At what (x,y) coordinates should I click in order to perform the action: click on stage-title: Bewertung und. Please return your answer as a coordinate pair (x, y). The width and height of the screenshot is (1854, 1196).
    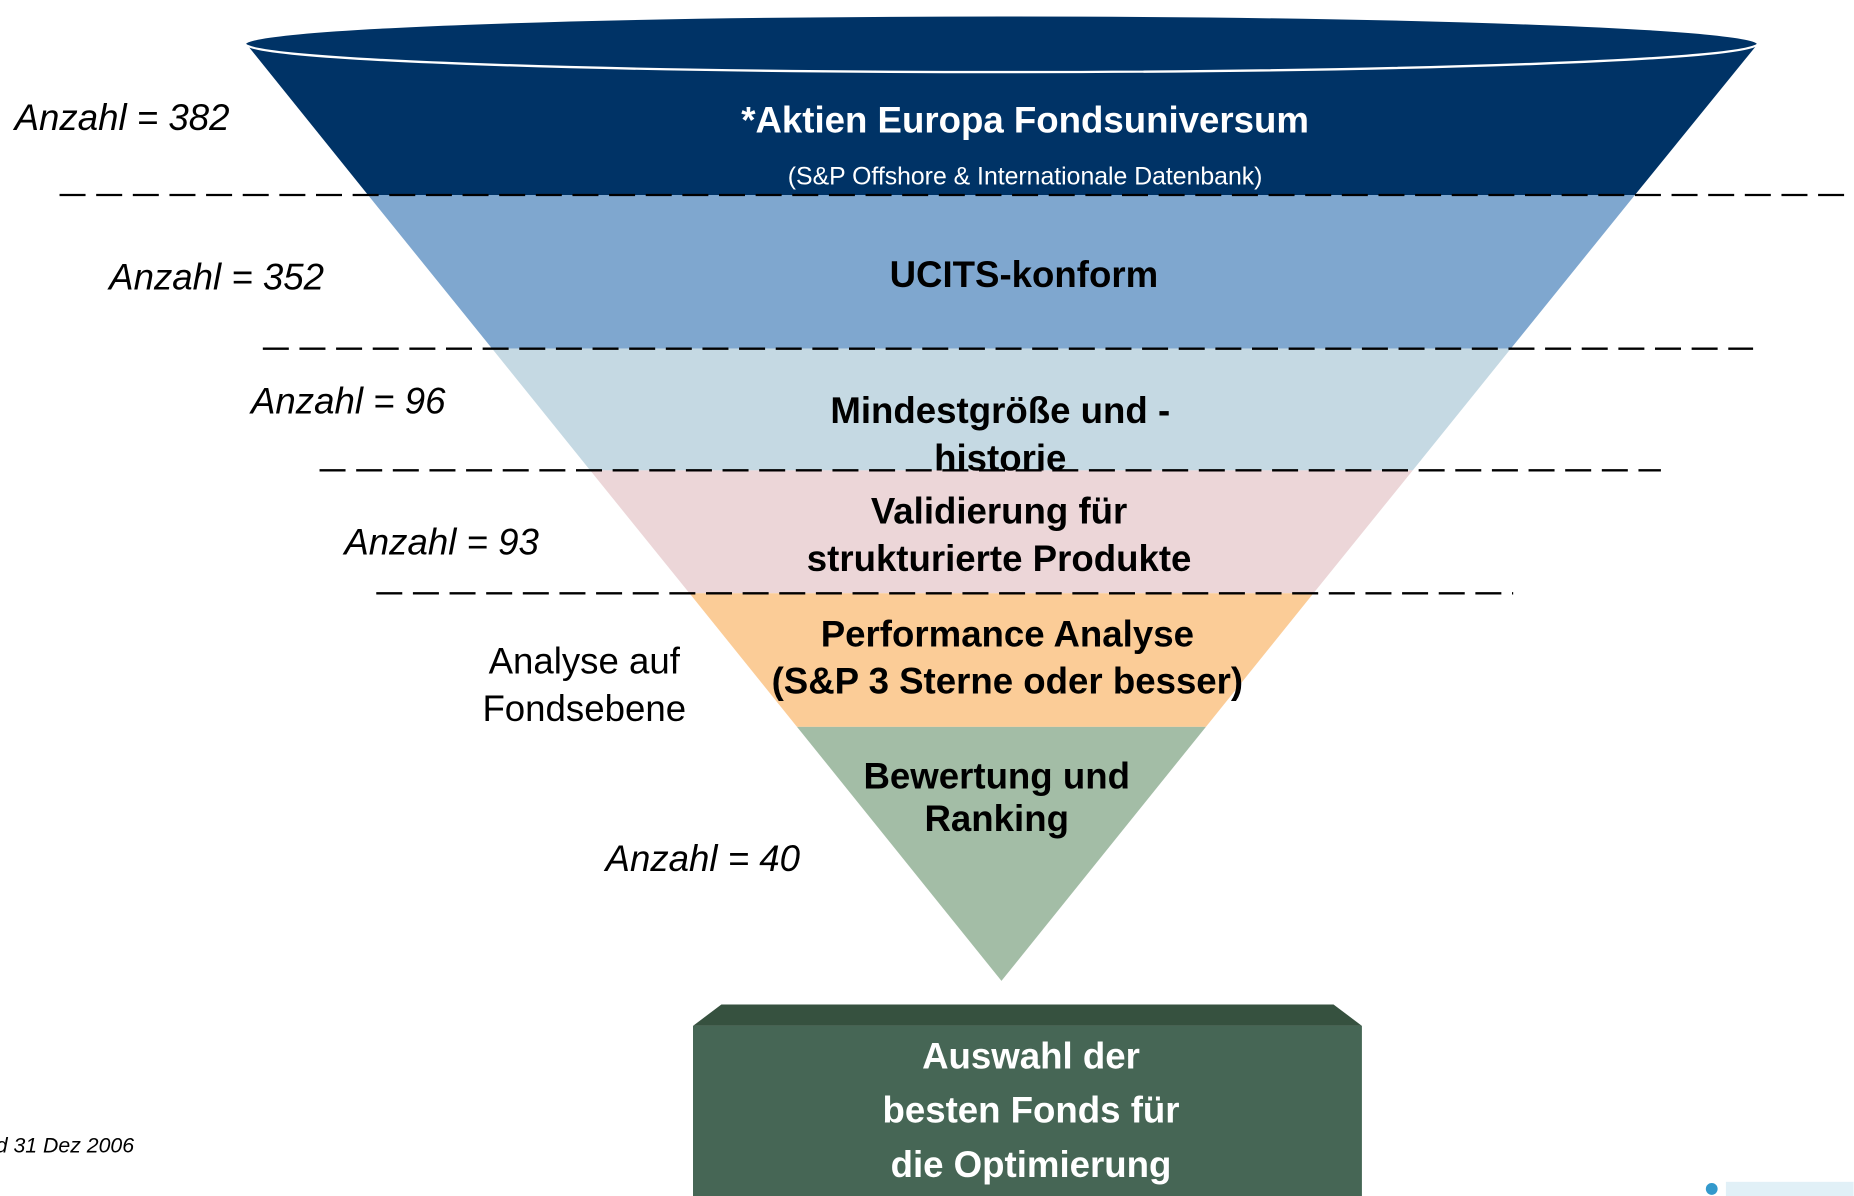
    Looking at the image, I should click on (996, 775).